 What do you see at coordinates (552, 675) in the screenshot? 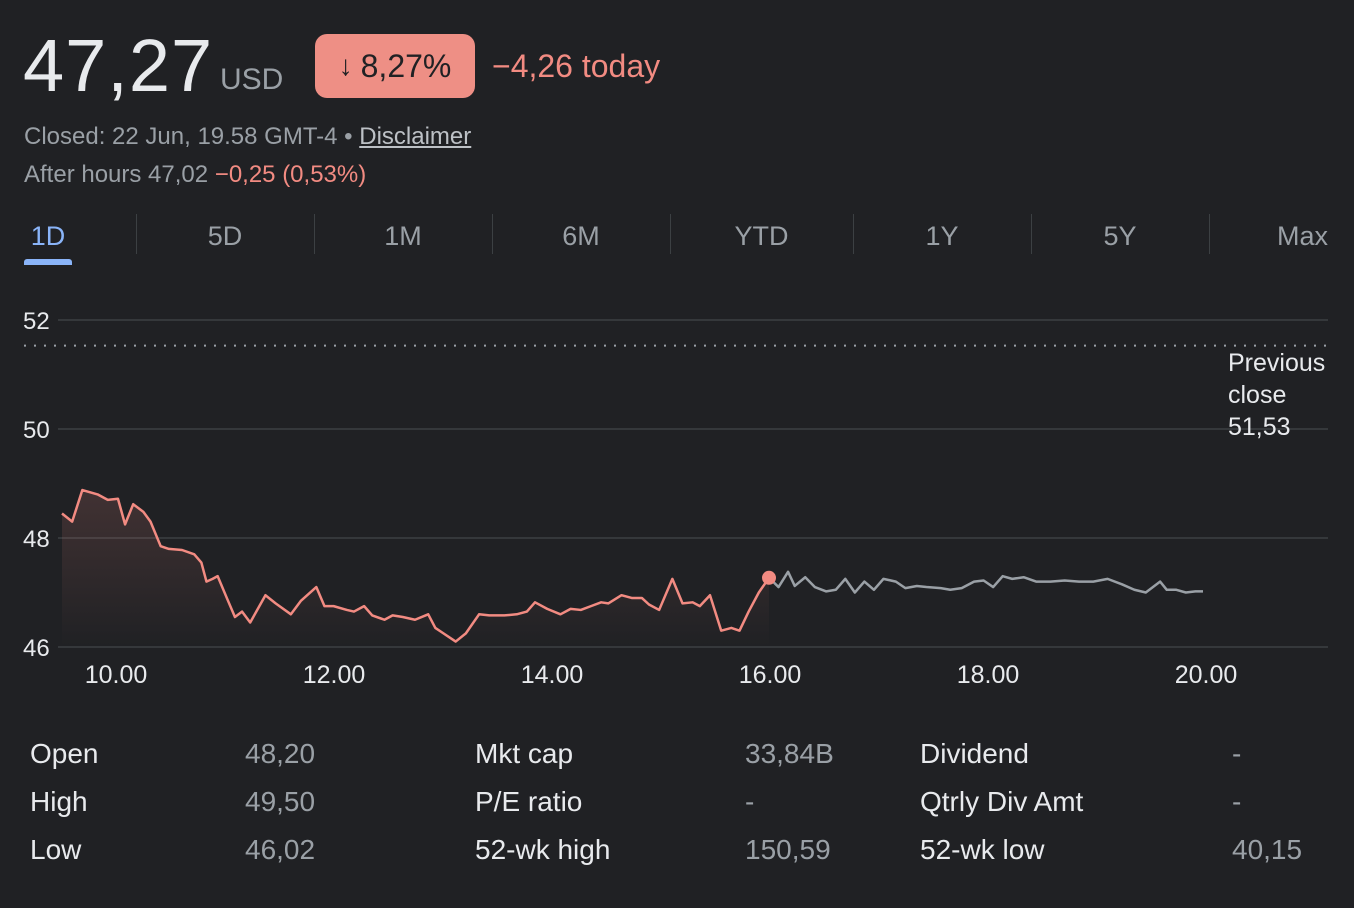
I see `x-tick-label: 14.00` at bounding box center [552, 675].